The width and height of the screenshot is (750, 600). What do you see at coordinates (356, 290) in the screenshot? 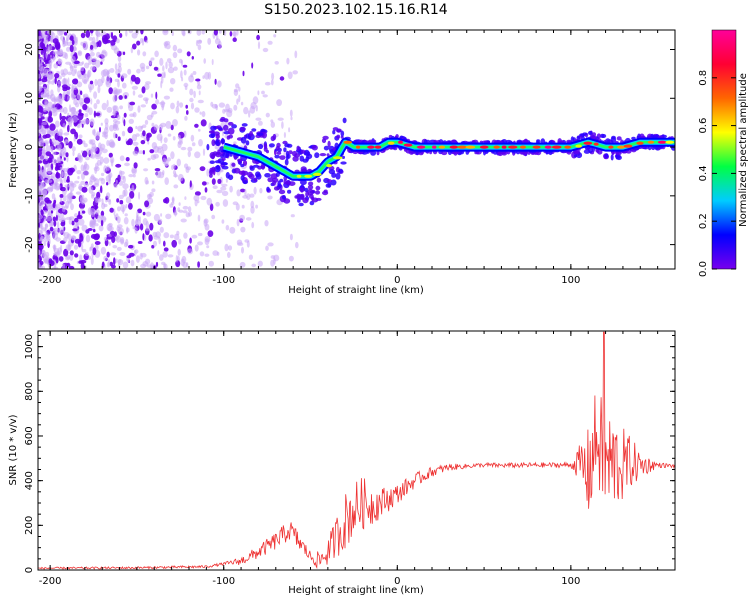
I see `spectrogram-xlabel: Height of straight line (km)` at bounding box center [356, 290].